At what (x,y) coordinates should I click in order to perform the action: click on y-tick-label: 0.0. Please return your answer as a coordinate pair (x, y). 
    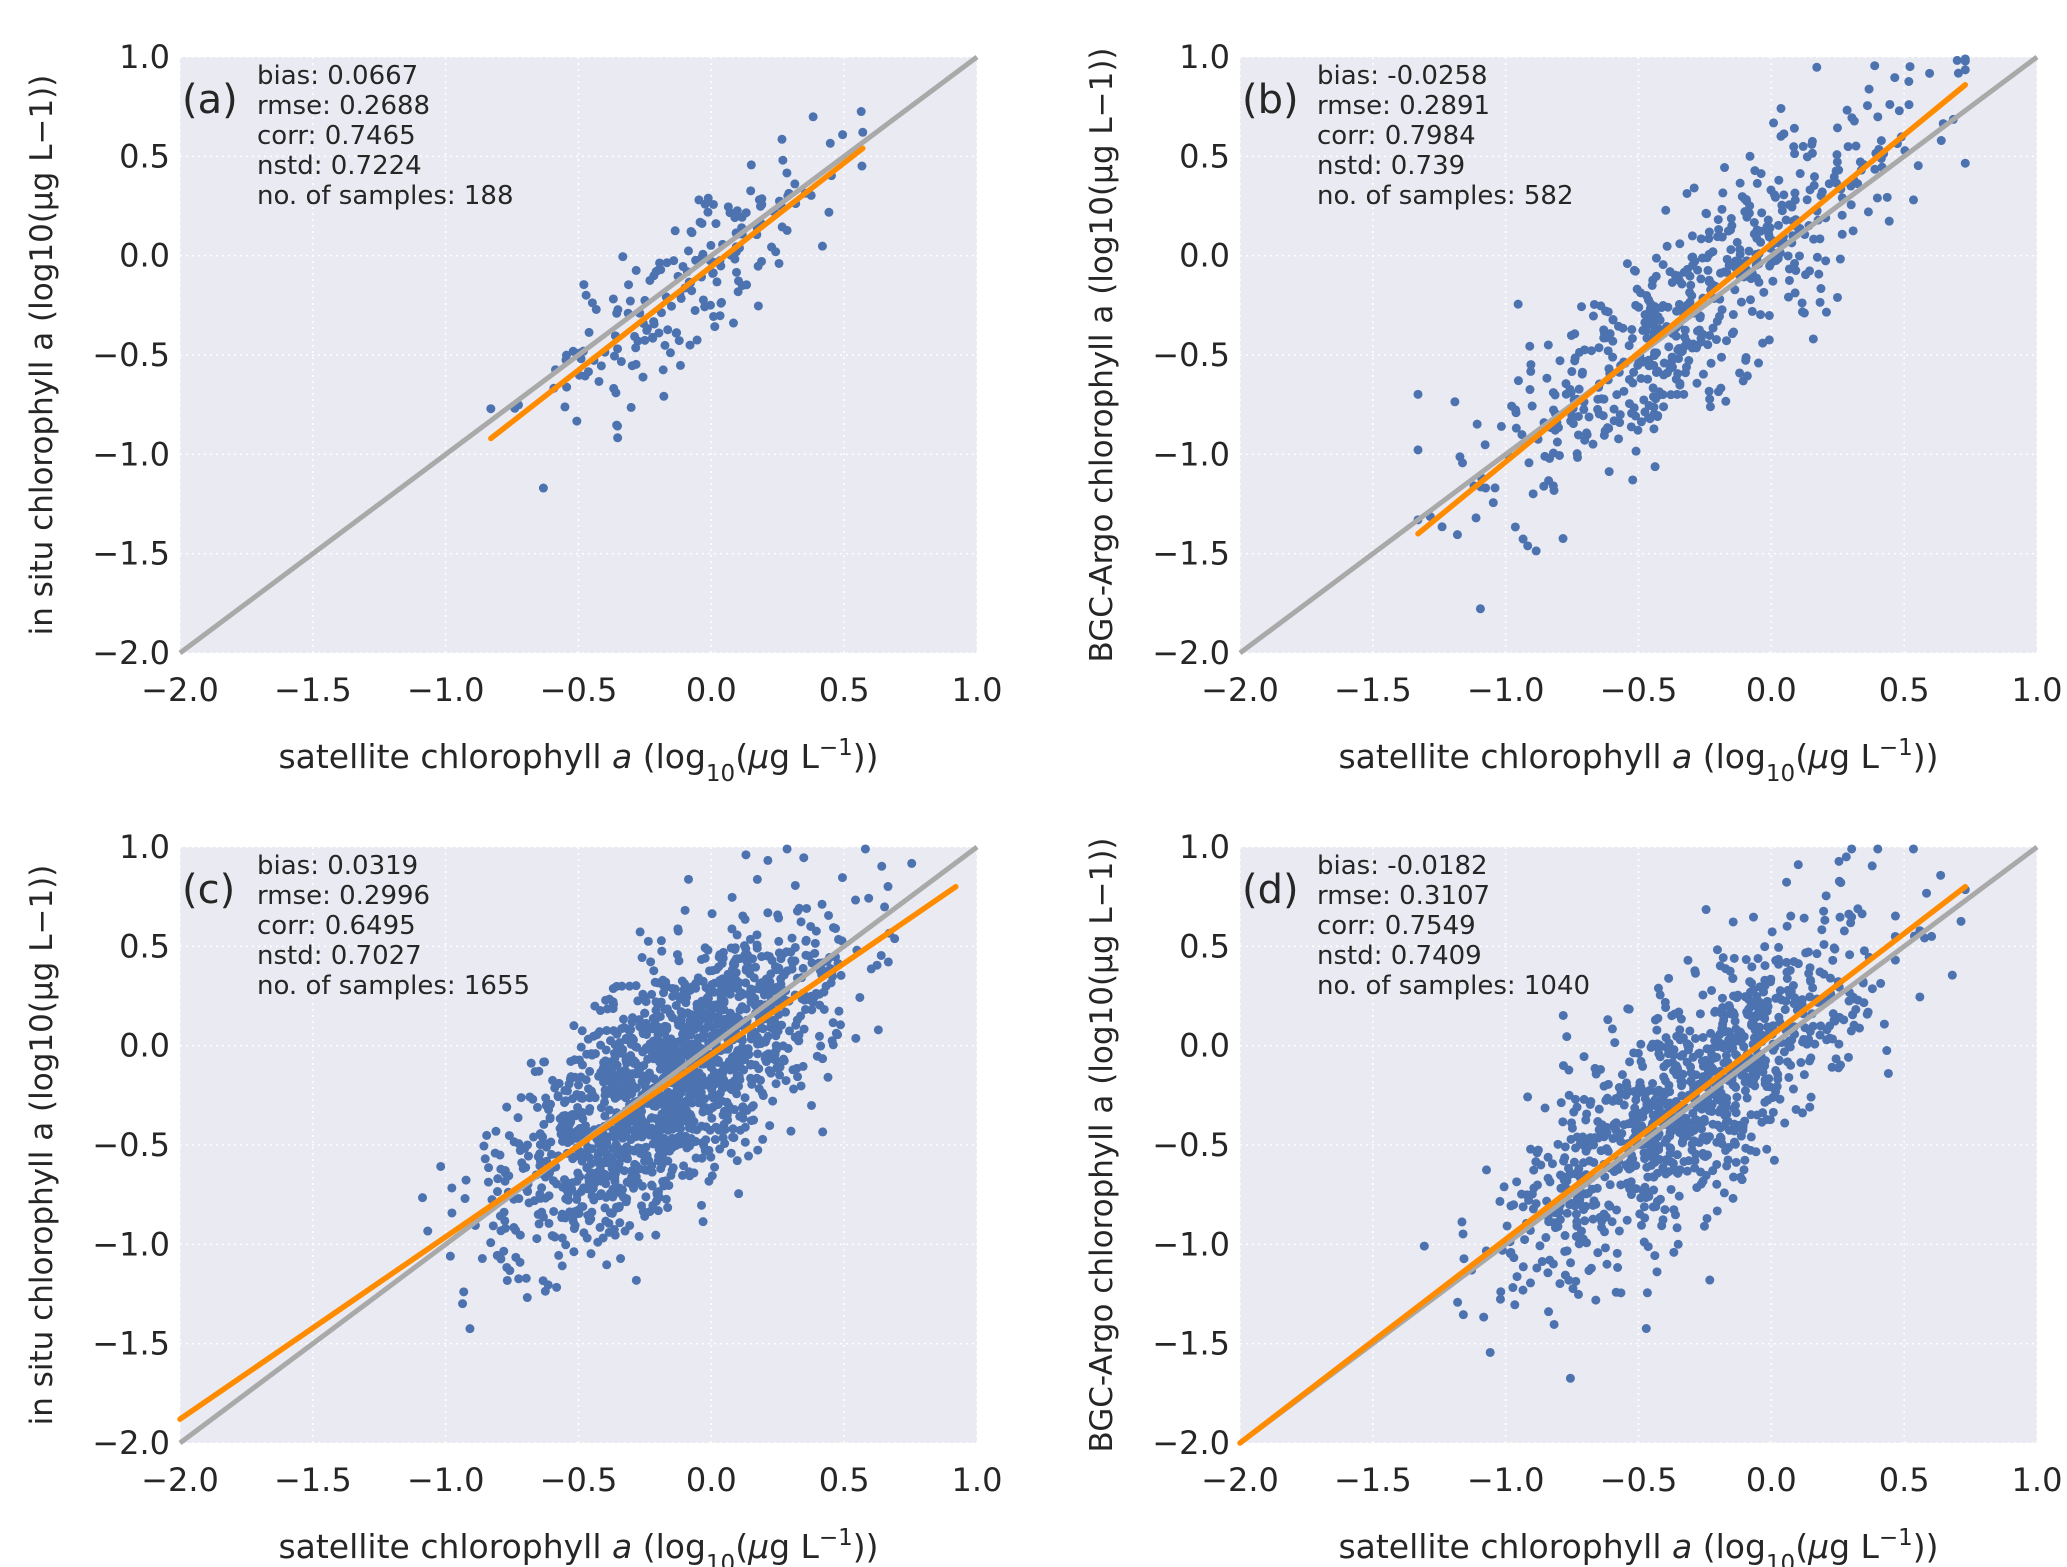
    Looking at the image, I should click on (144, 1046).